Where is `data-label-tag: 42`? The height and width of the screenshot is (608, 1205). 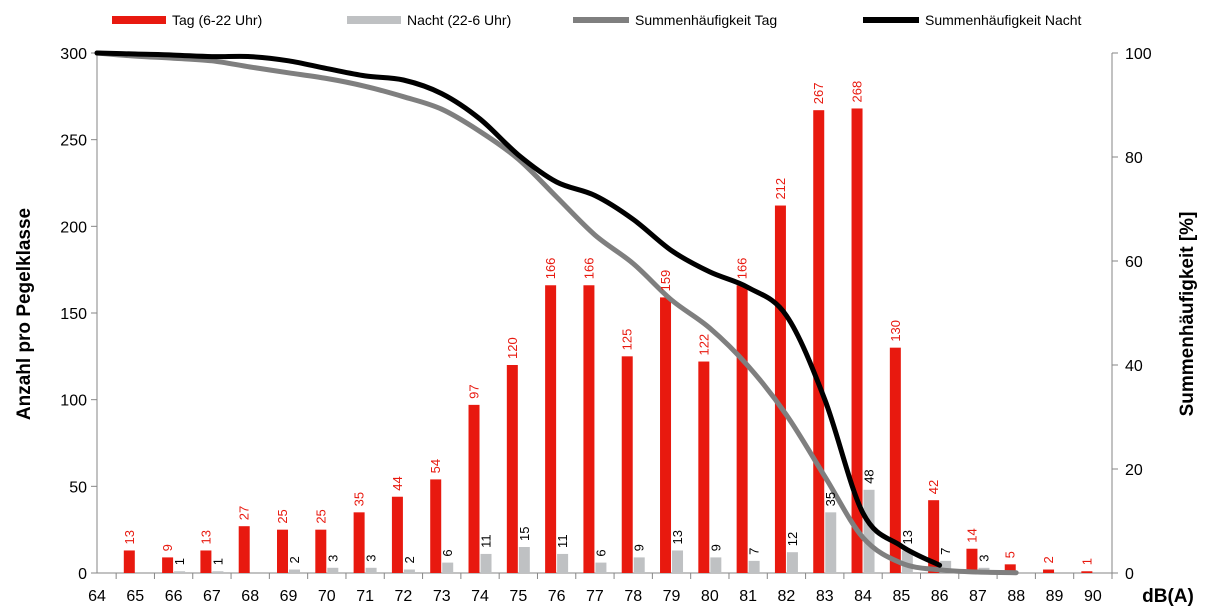 data-label-tag: 42 is located at coordinates (933, 487).